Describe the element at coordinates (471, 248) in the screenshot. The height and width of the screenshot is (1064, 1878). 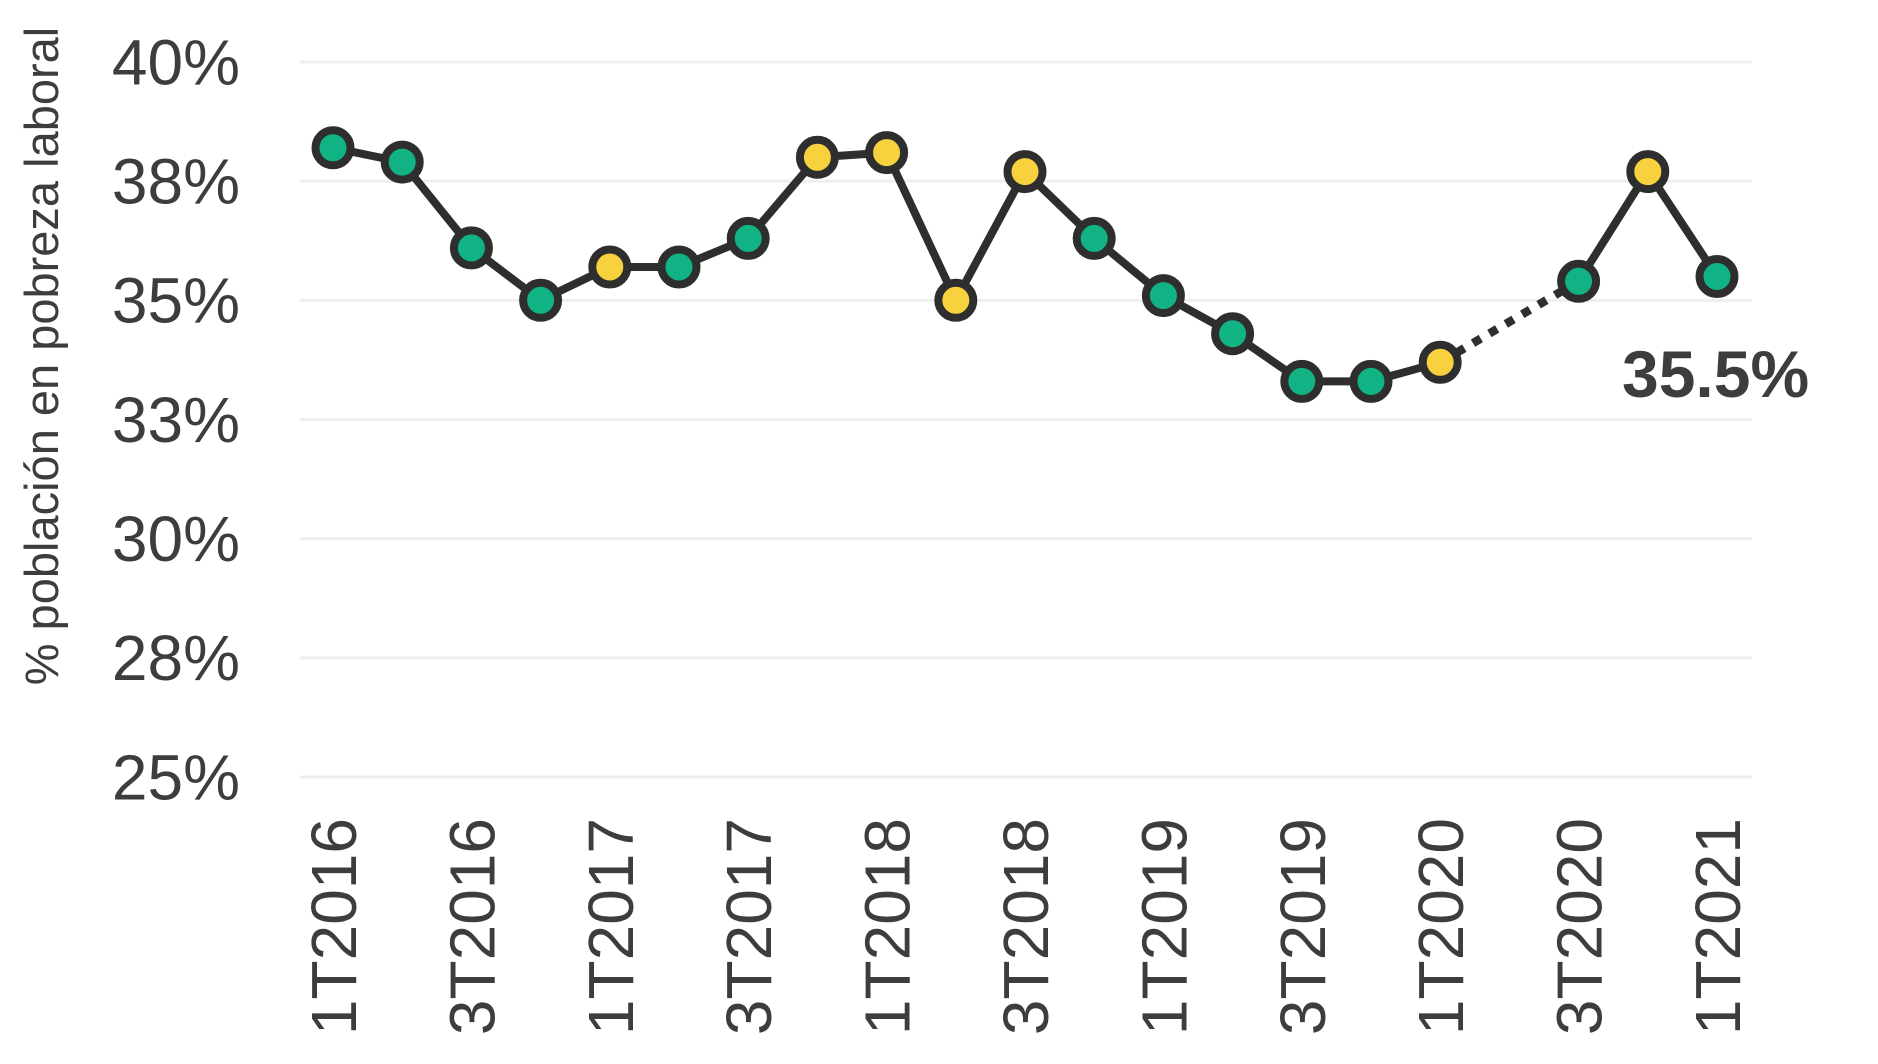
I see `data-point-3T2016` at that location.